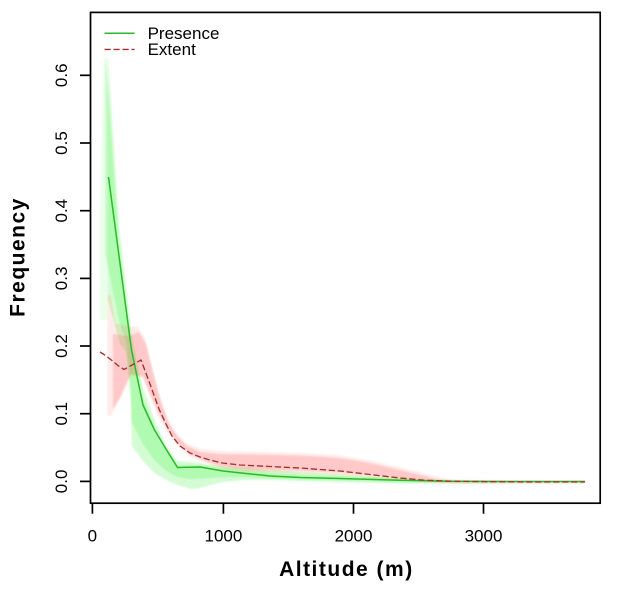  I want to click on svg-text: 2000, so click(354, 536).